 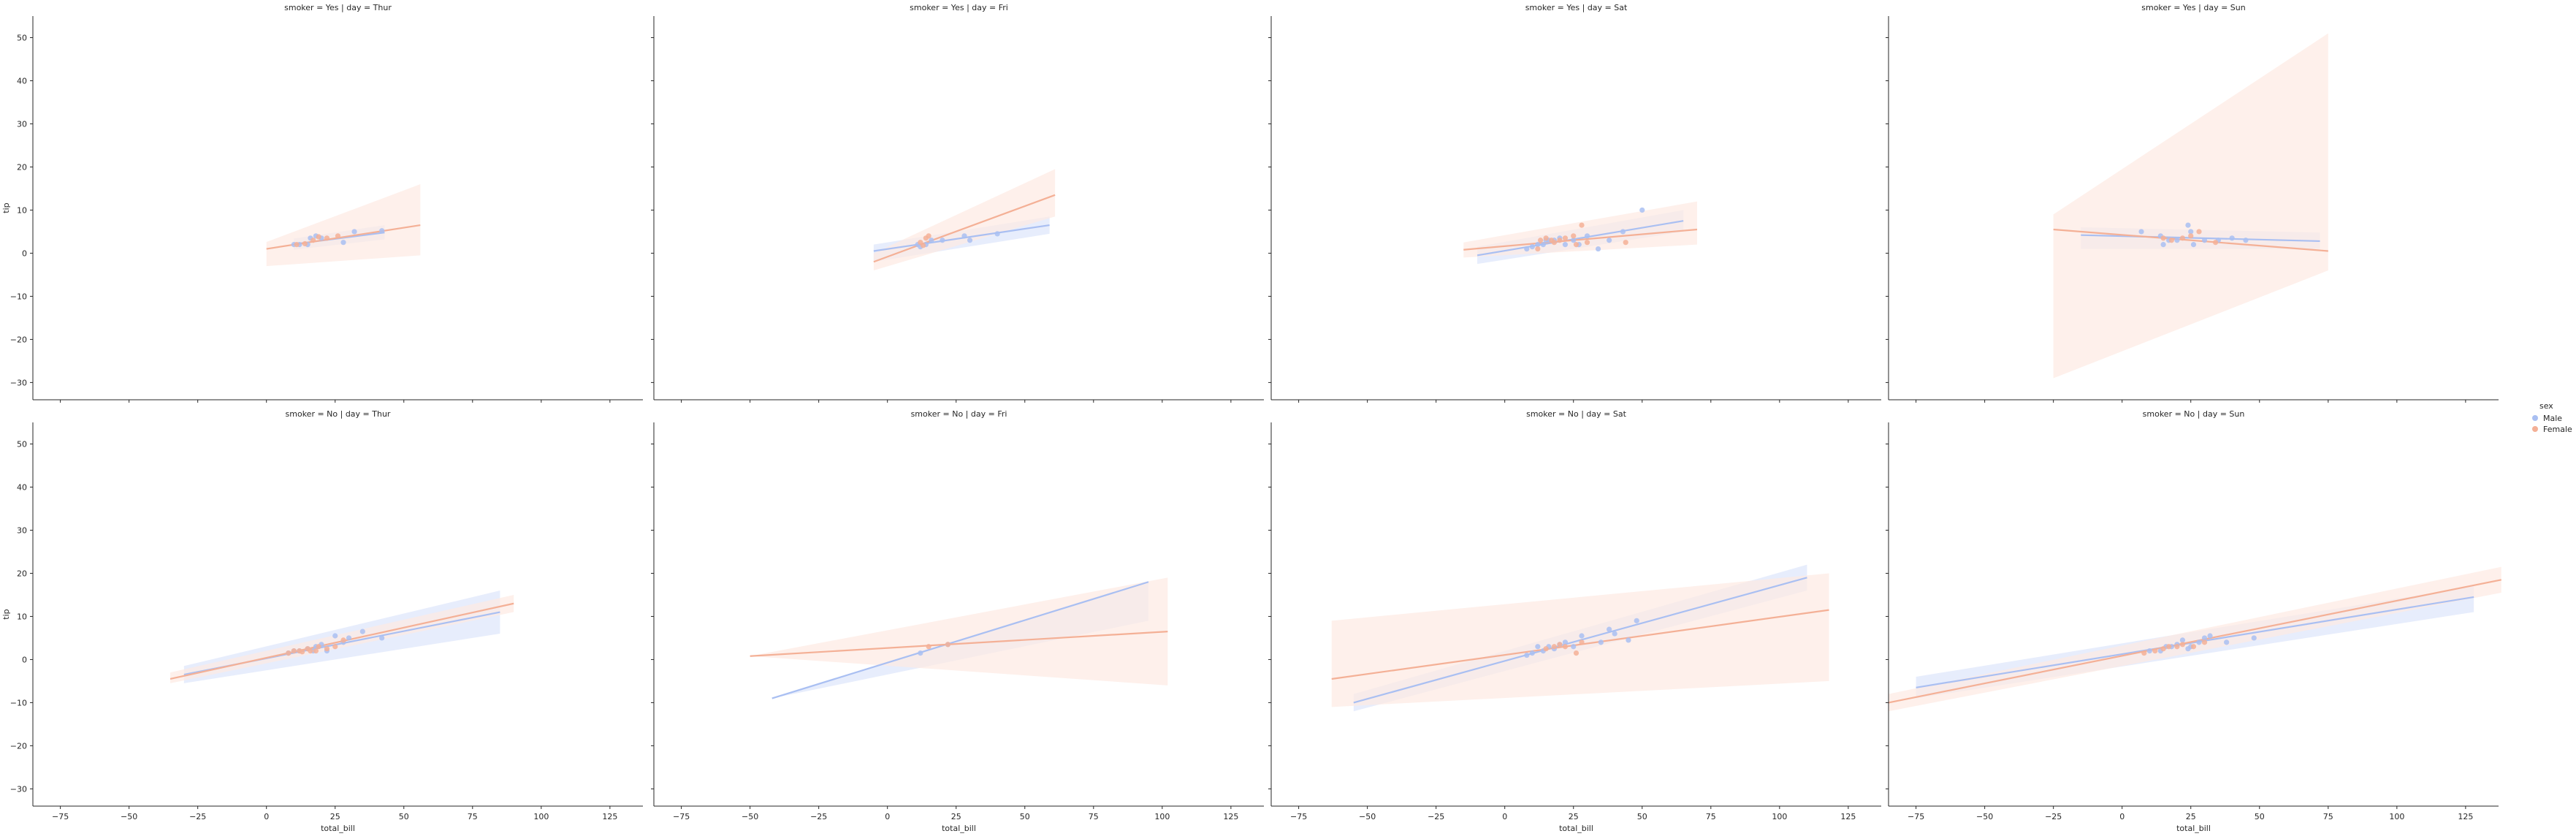 I want to click on panel-title: smoker = Yes | day = Sun, so click(x=2194, y=8).